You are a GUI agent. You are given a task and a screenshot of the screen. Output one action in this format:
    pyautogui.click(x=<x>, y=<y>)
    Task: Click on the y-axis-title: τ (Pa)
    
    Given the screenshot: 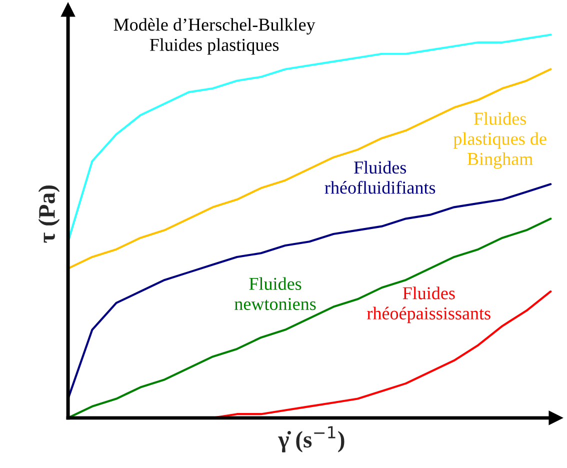 What is the action you would take?
    pyautogui.click(x=49, y=214)
    